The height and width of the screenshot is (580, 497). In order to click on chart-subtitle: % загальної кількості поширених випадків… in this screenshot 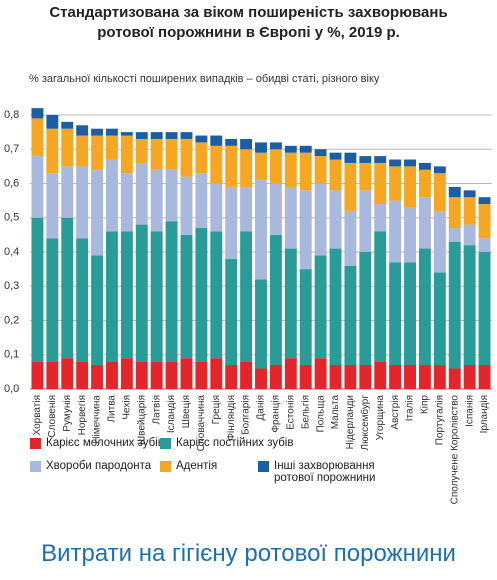, I will do `click(204, 79)`.